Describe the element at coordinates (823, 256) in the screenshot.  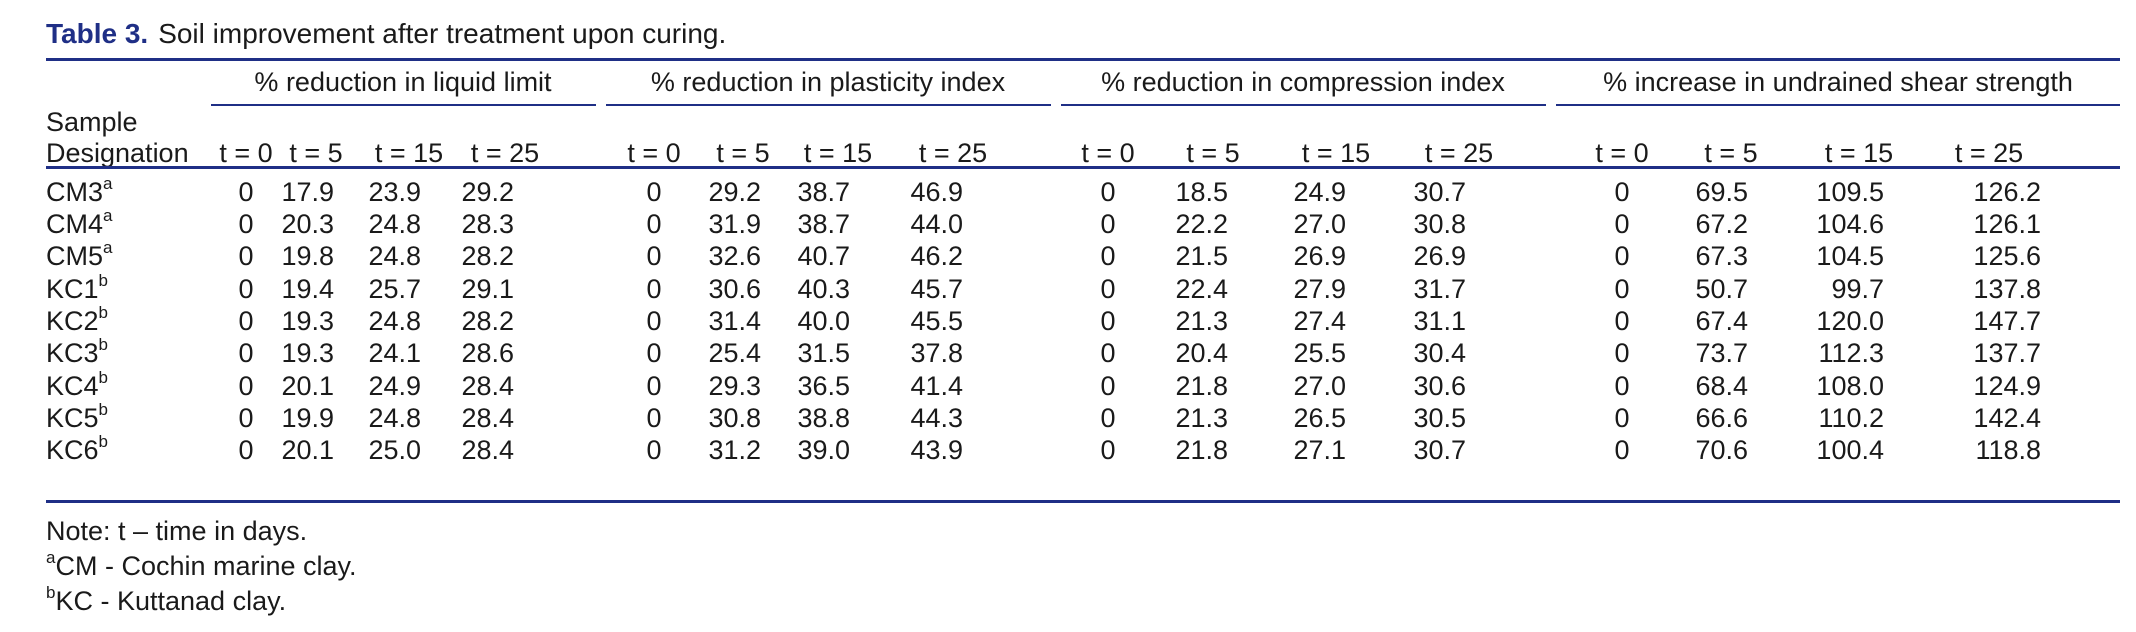
I see `table-cell: 40.7` at that location.